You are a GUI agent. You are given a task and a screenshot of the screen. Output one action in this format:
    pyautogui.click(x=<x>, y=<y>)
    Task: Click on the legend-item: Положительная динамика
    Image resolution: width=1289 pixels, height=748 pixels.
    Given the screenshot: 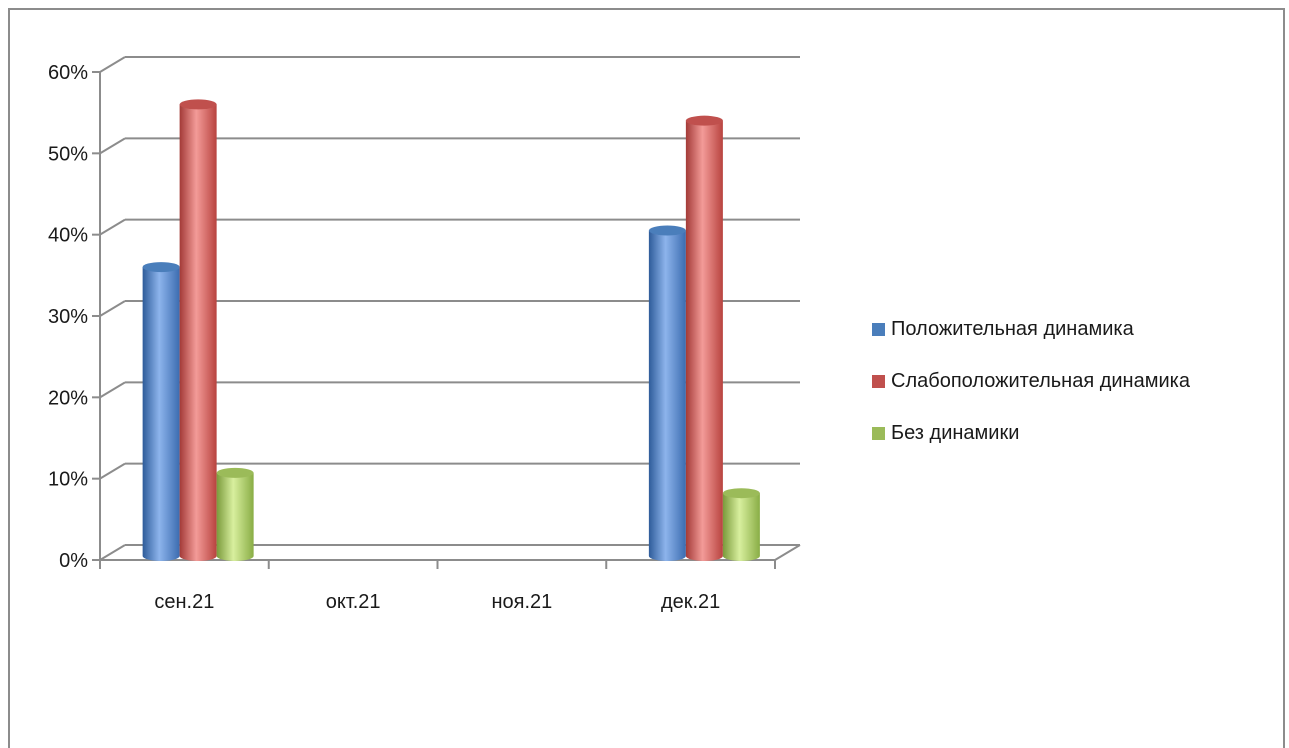 What is the action you would take?
    pyautogui.click(x=1031, y=329)
    